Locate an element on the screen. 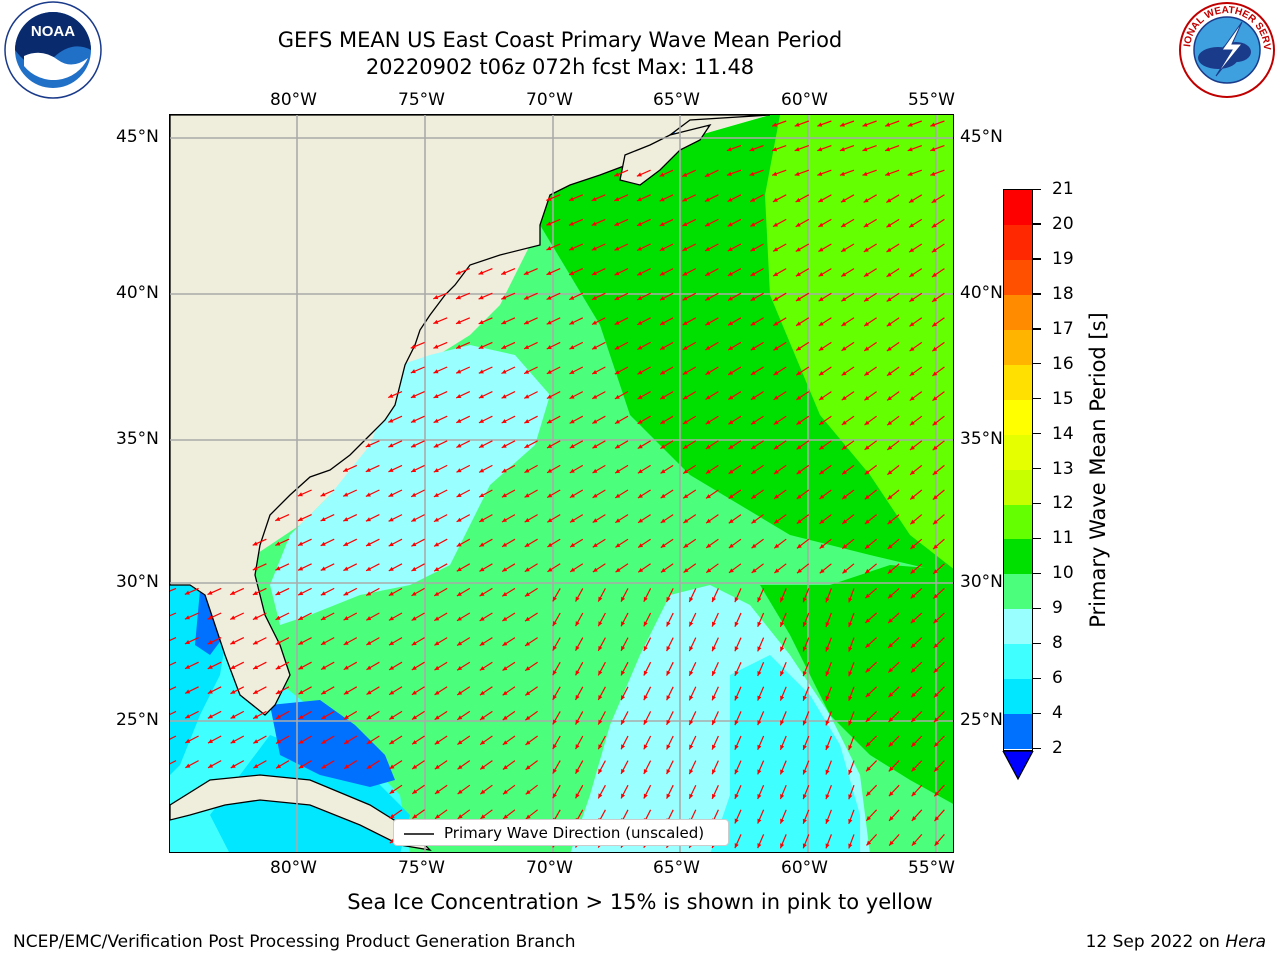 This screenshot has height=960, width=1280. colorbar-label: Primary Wave Mean Period [s] is located at coordinates (1098, 470).